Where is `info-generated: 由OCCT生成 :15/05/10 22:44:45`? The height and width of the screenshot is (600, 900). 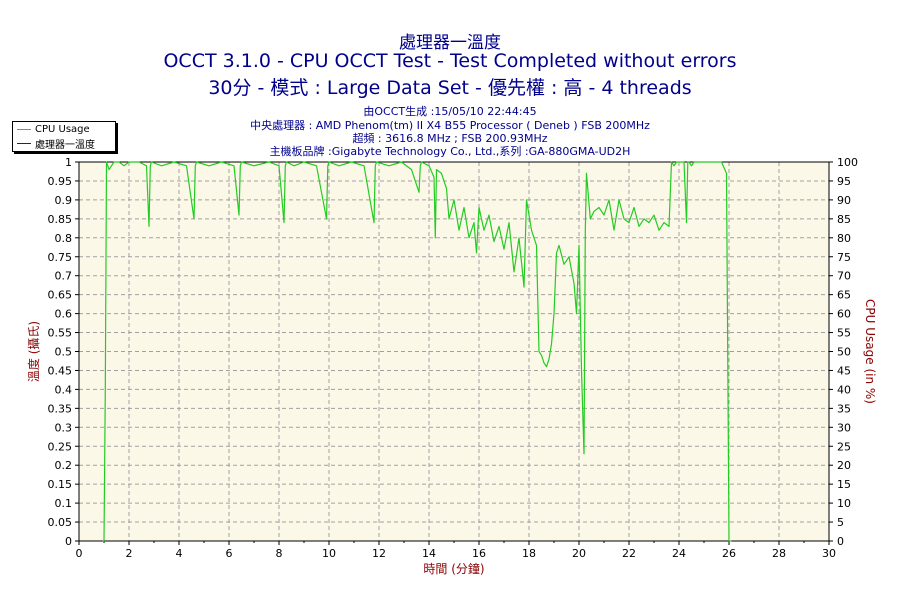 info-generated: 由OCCT生成 :15/05/10 22:44:45 is located at coordinates (450, 111).